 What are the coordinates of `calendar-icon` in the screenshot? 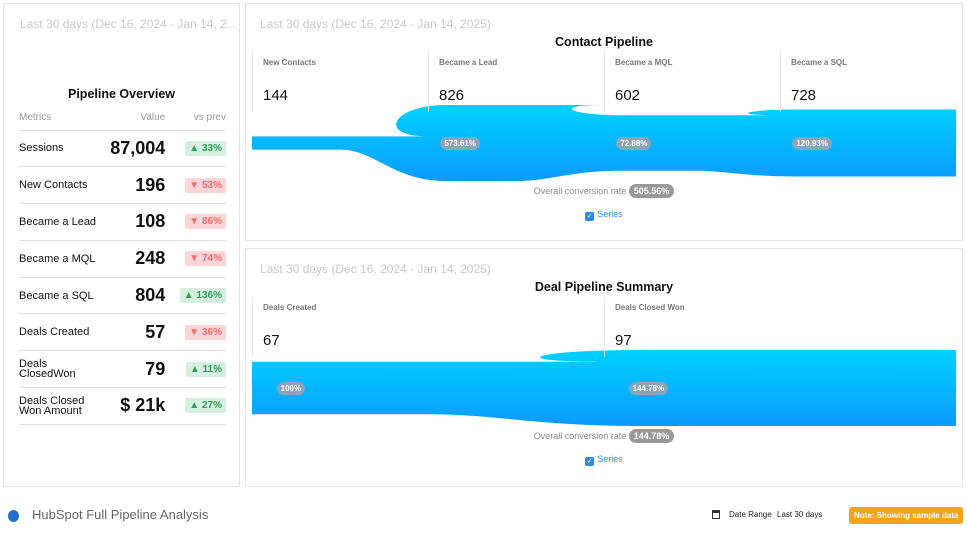 It's located at (716, 514).